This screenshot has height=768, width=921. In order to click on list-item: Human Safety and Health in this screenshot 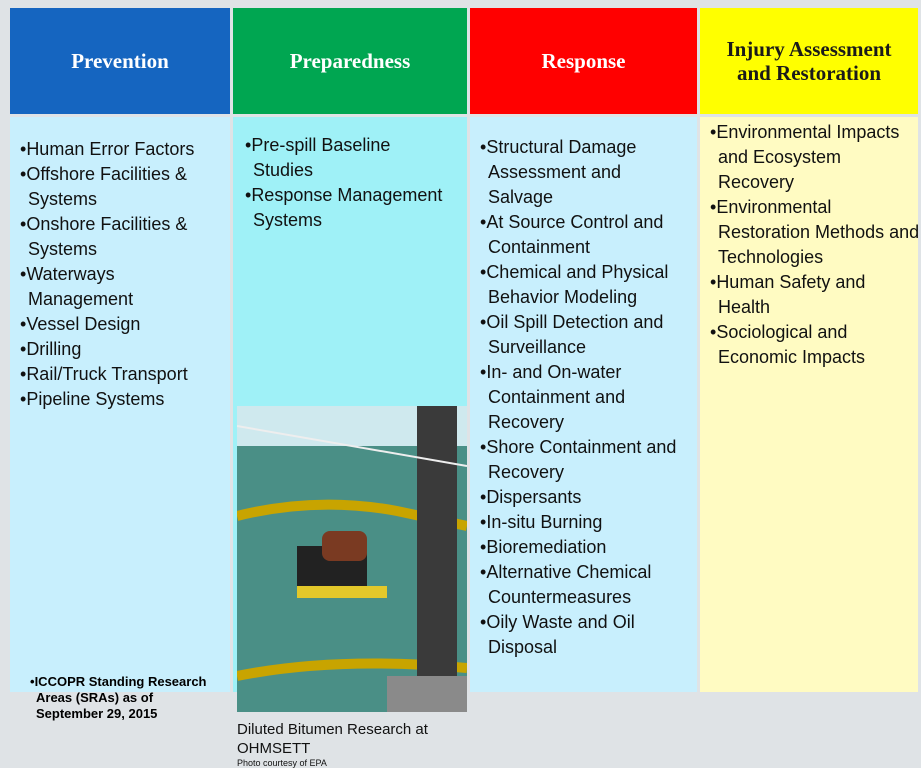, I will do `click(815, 295)`.